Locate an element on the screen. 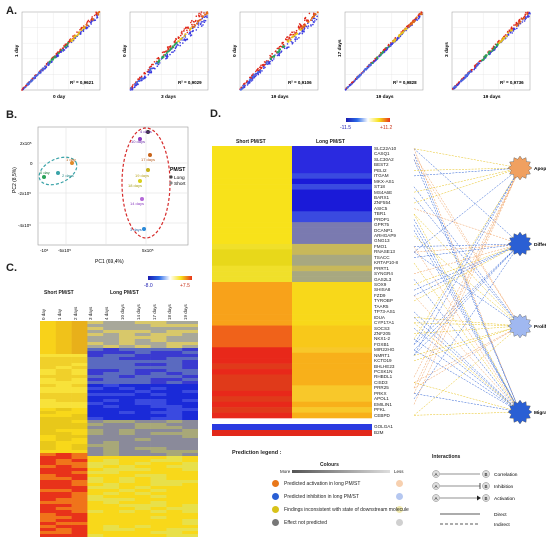 The image size is (548, 550). heatmap-column-label: 19 days is located at coordinates (186, 312).